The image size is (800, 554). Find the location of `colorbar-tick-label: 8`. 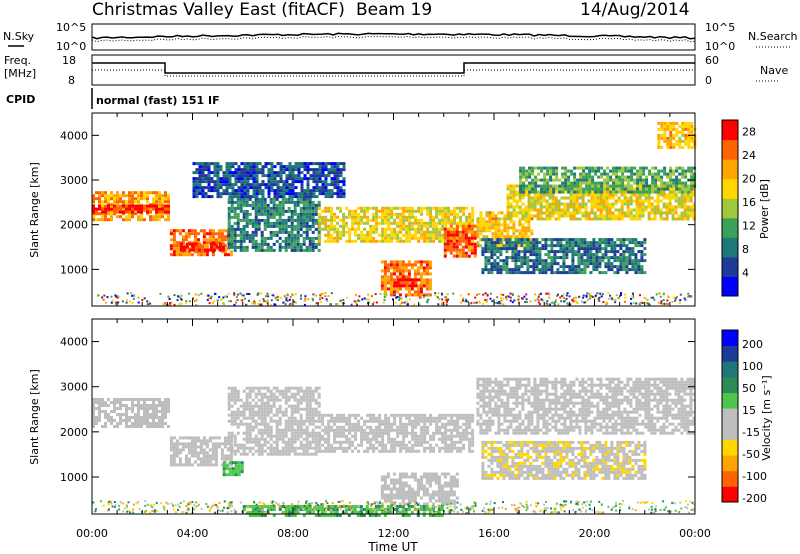

colorbar-tick-label: 8 is located at coordinates (745, 249).